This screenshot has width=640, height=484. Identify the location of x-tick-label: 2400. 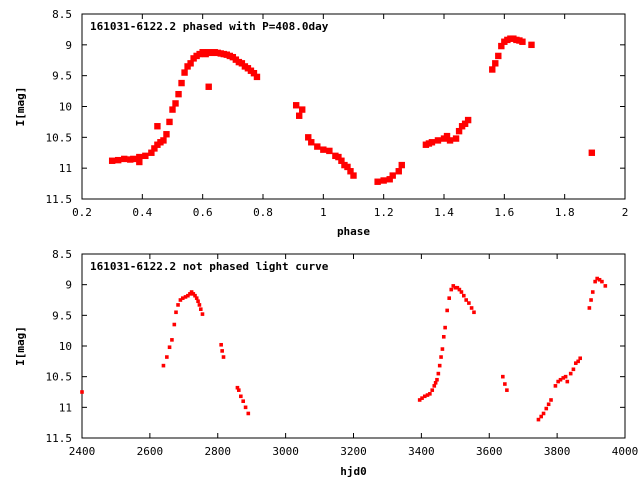
(82, 451).